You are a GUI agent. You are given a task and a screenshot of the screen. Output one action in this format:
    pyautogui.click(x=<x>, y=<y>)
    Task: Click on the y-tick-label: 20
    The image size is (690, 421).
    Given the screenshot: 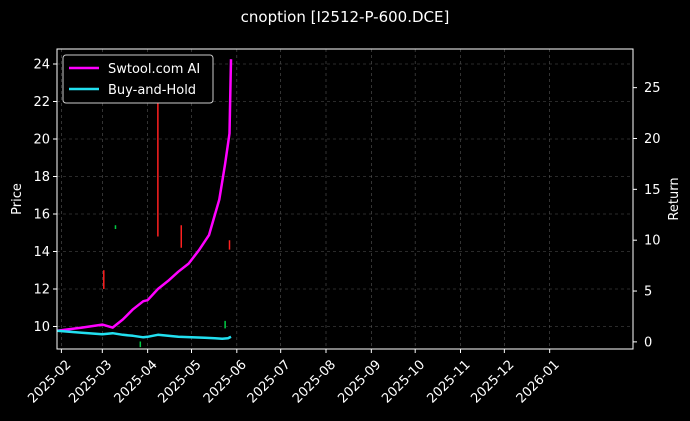 What is the action you would take?
    pyautogui.click(x=41, y=140)
    